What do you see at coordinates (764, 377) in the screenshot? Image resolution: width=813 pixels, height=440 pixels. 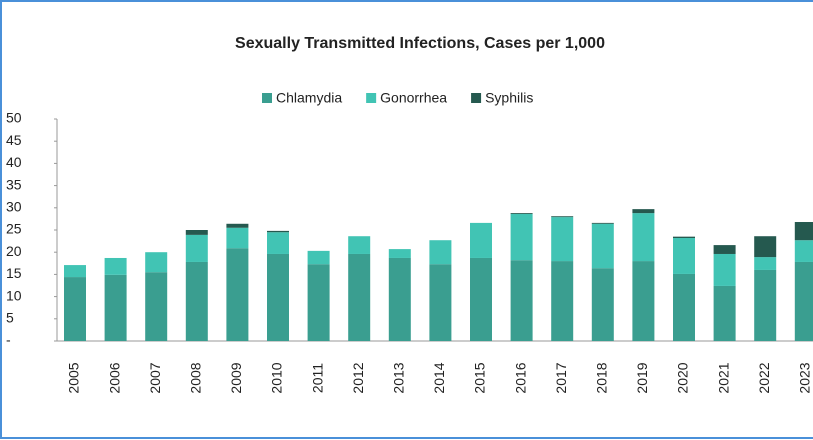 I see `x-tick-label: 2022` at bounding box center [764, 377].